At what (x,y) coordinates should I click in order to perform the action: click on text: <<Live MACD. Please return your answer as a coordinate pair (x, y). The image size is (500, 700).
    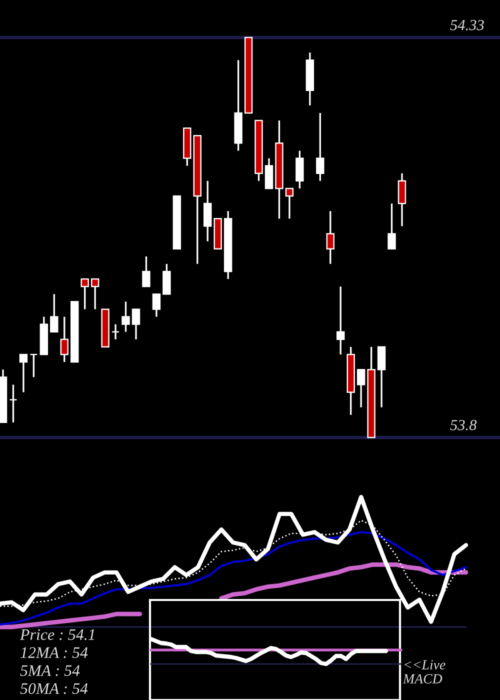
    Looking at the image, I should click on (424, 672).